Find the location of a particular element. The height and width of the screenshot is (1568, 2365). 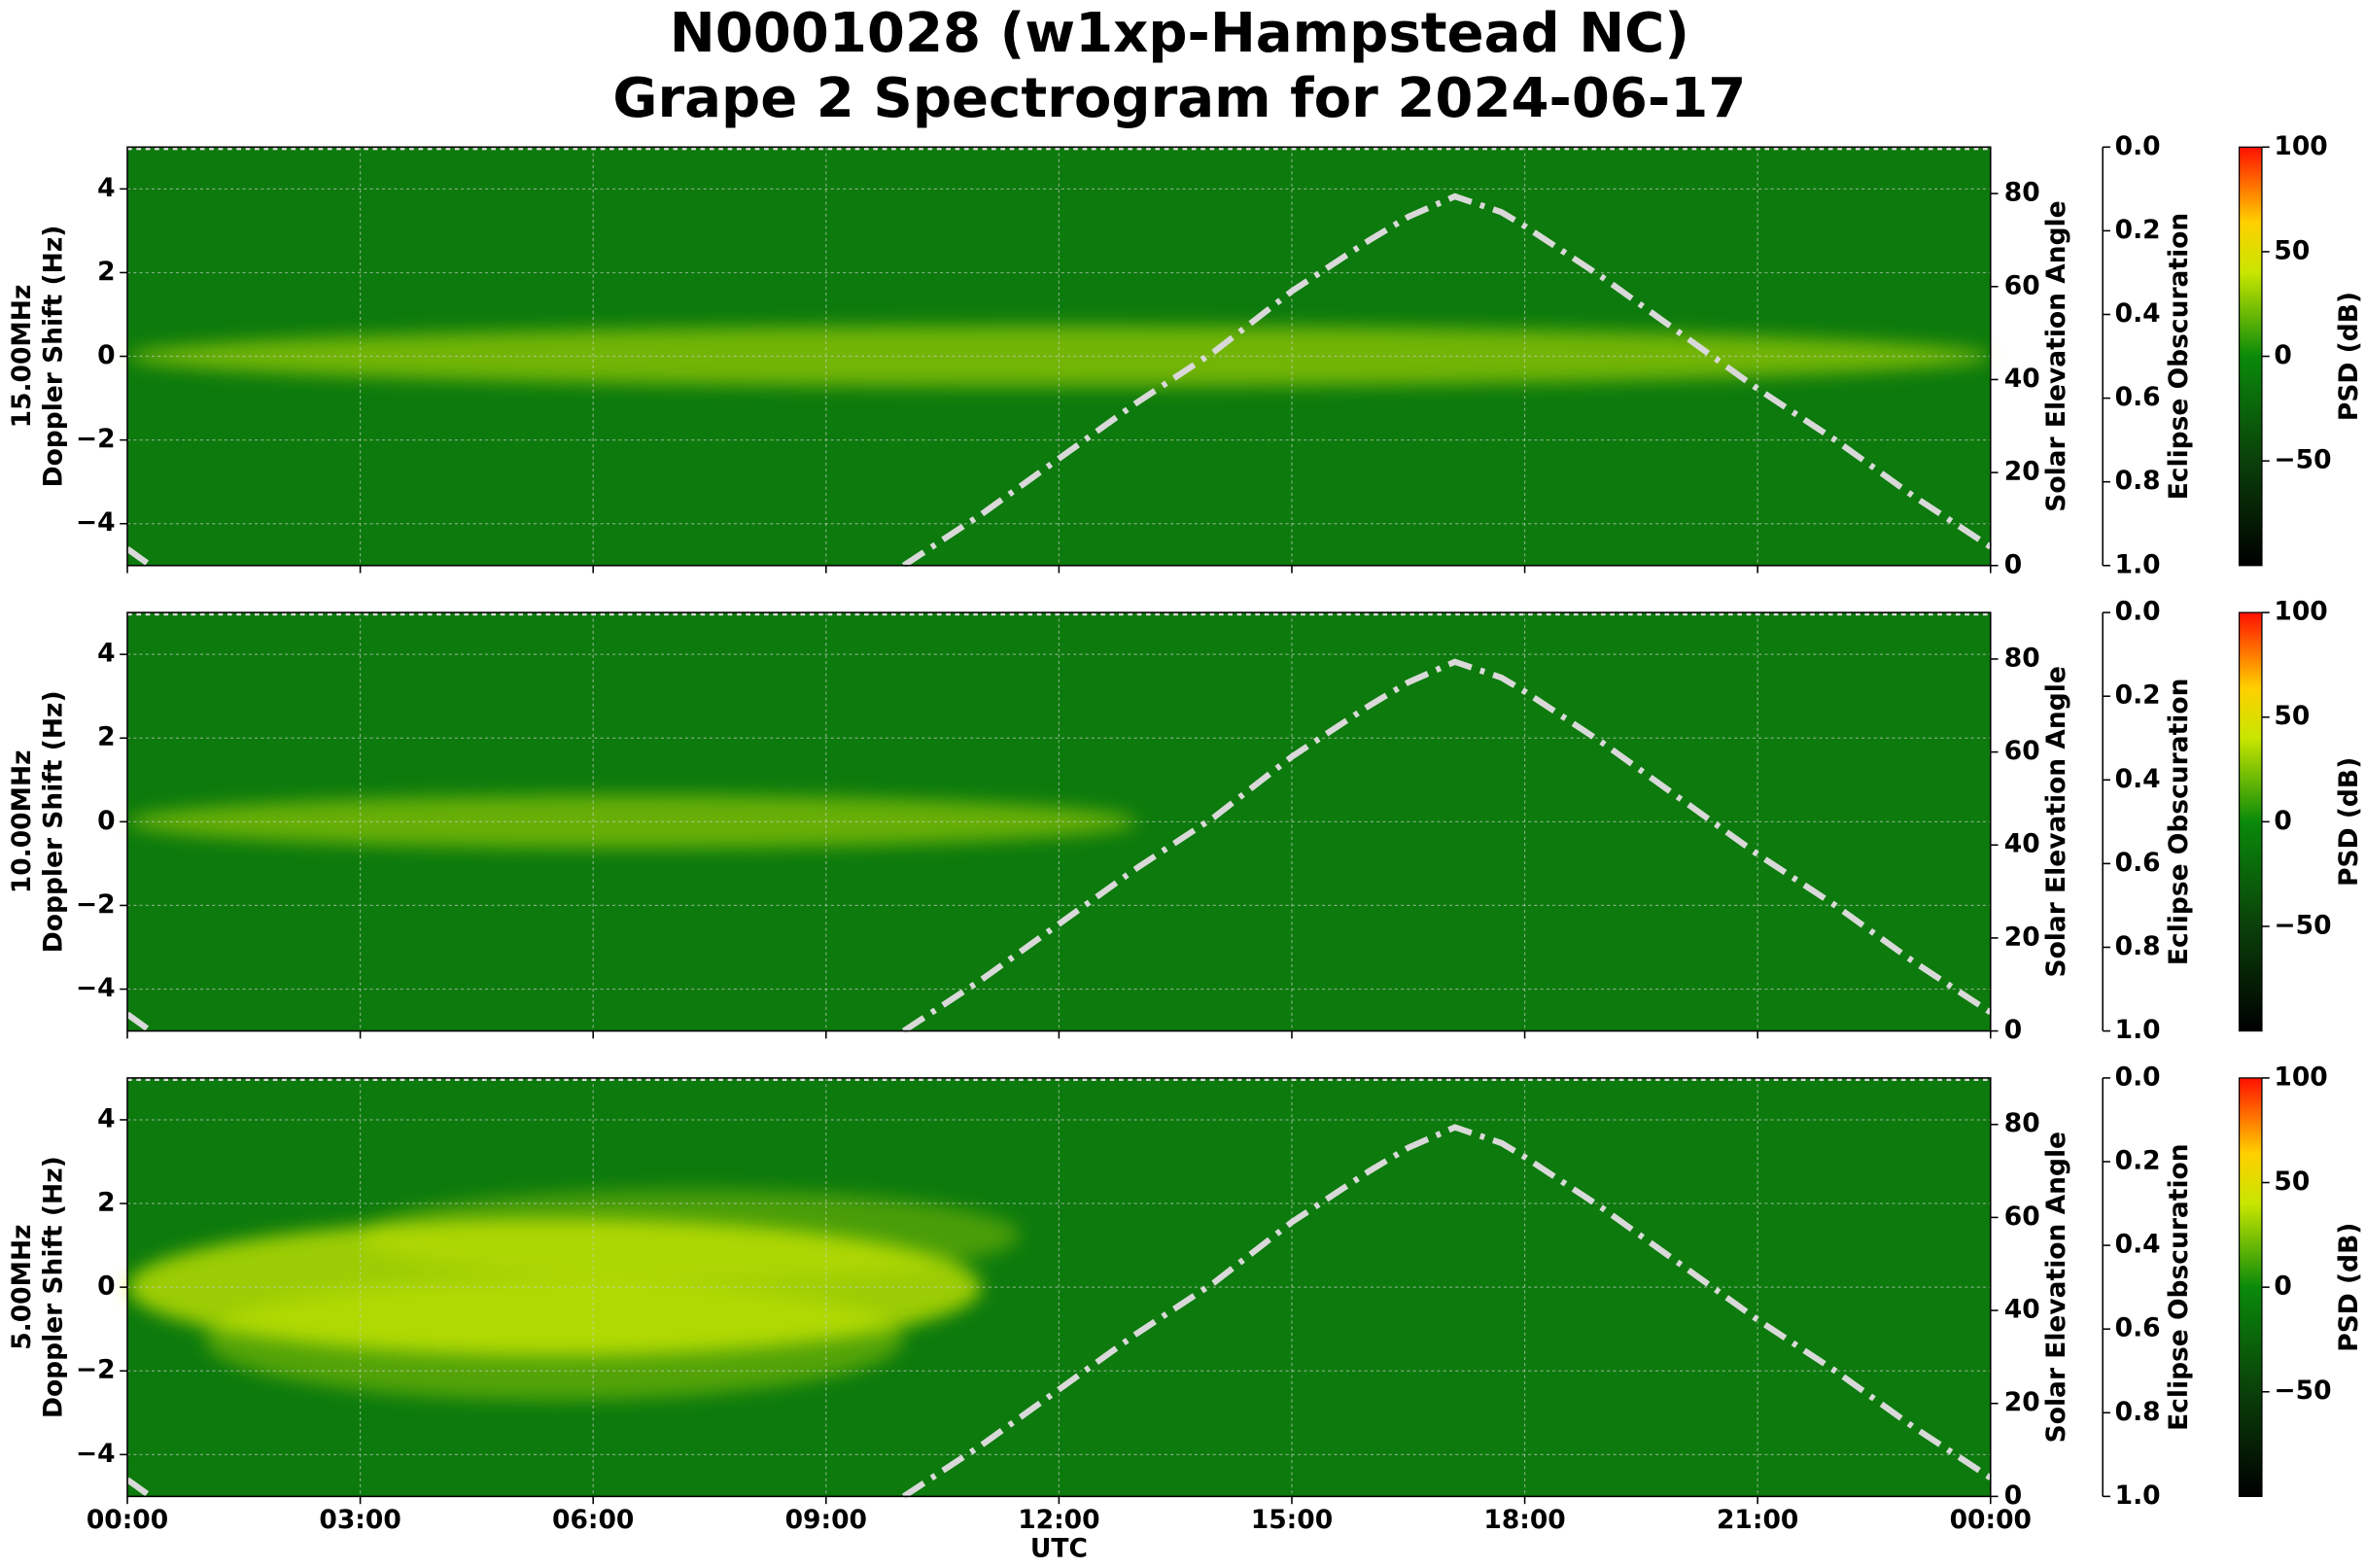

x-tick-label: 21:00 is located at coordinates (1757, 1520).